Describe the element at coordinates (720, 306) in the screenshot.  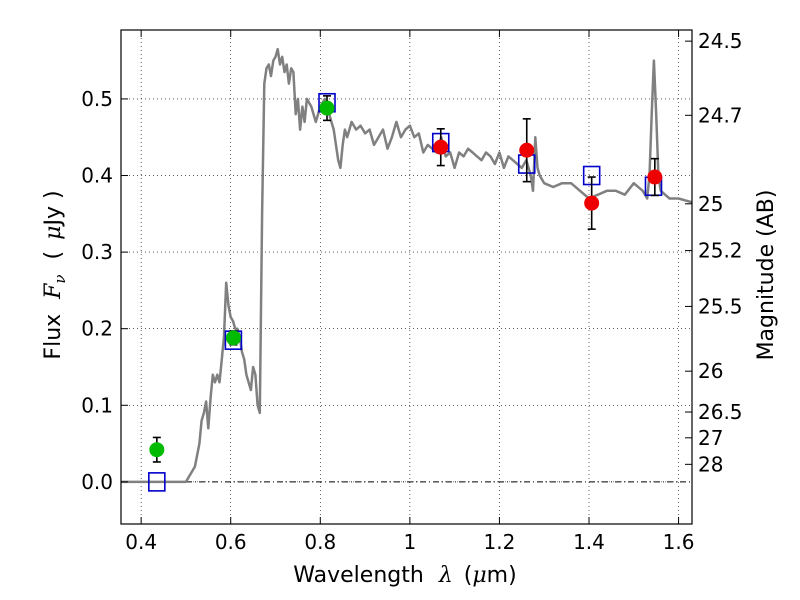
I see `y2-tick-label: 25.5` at that location.